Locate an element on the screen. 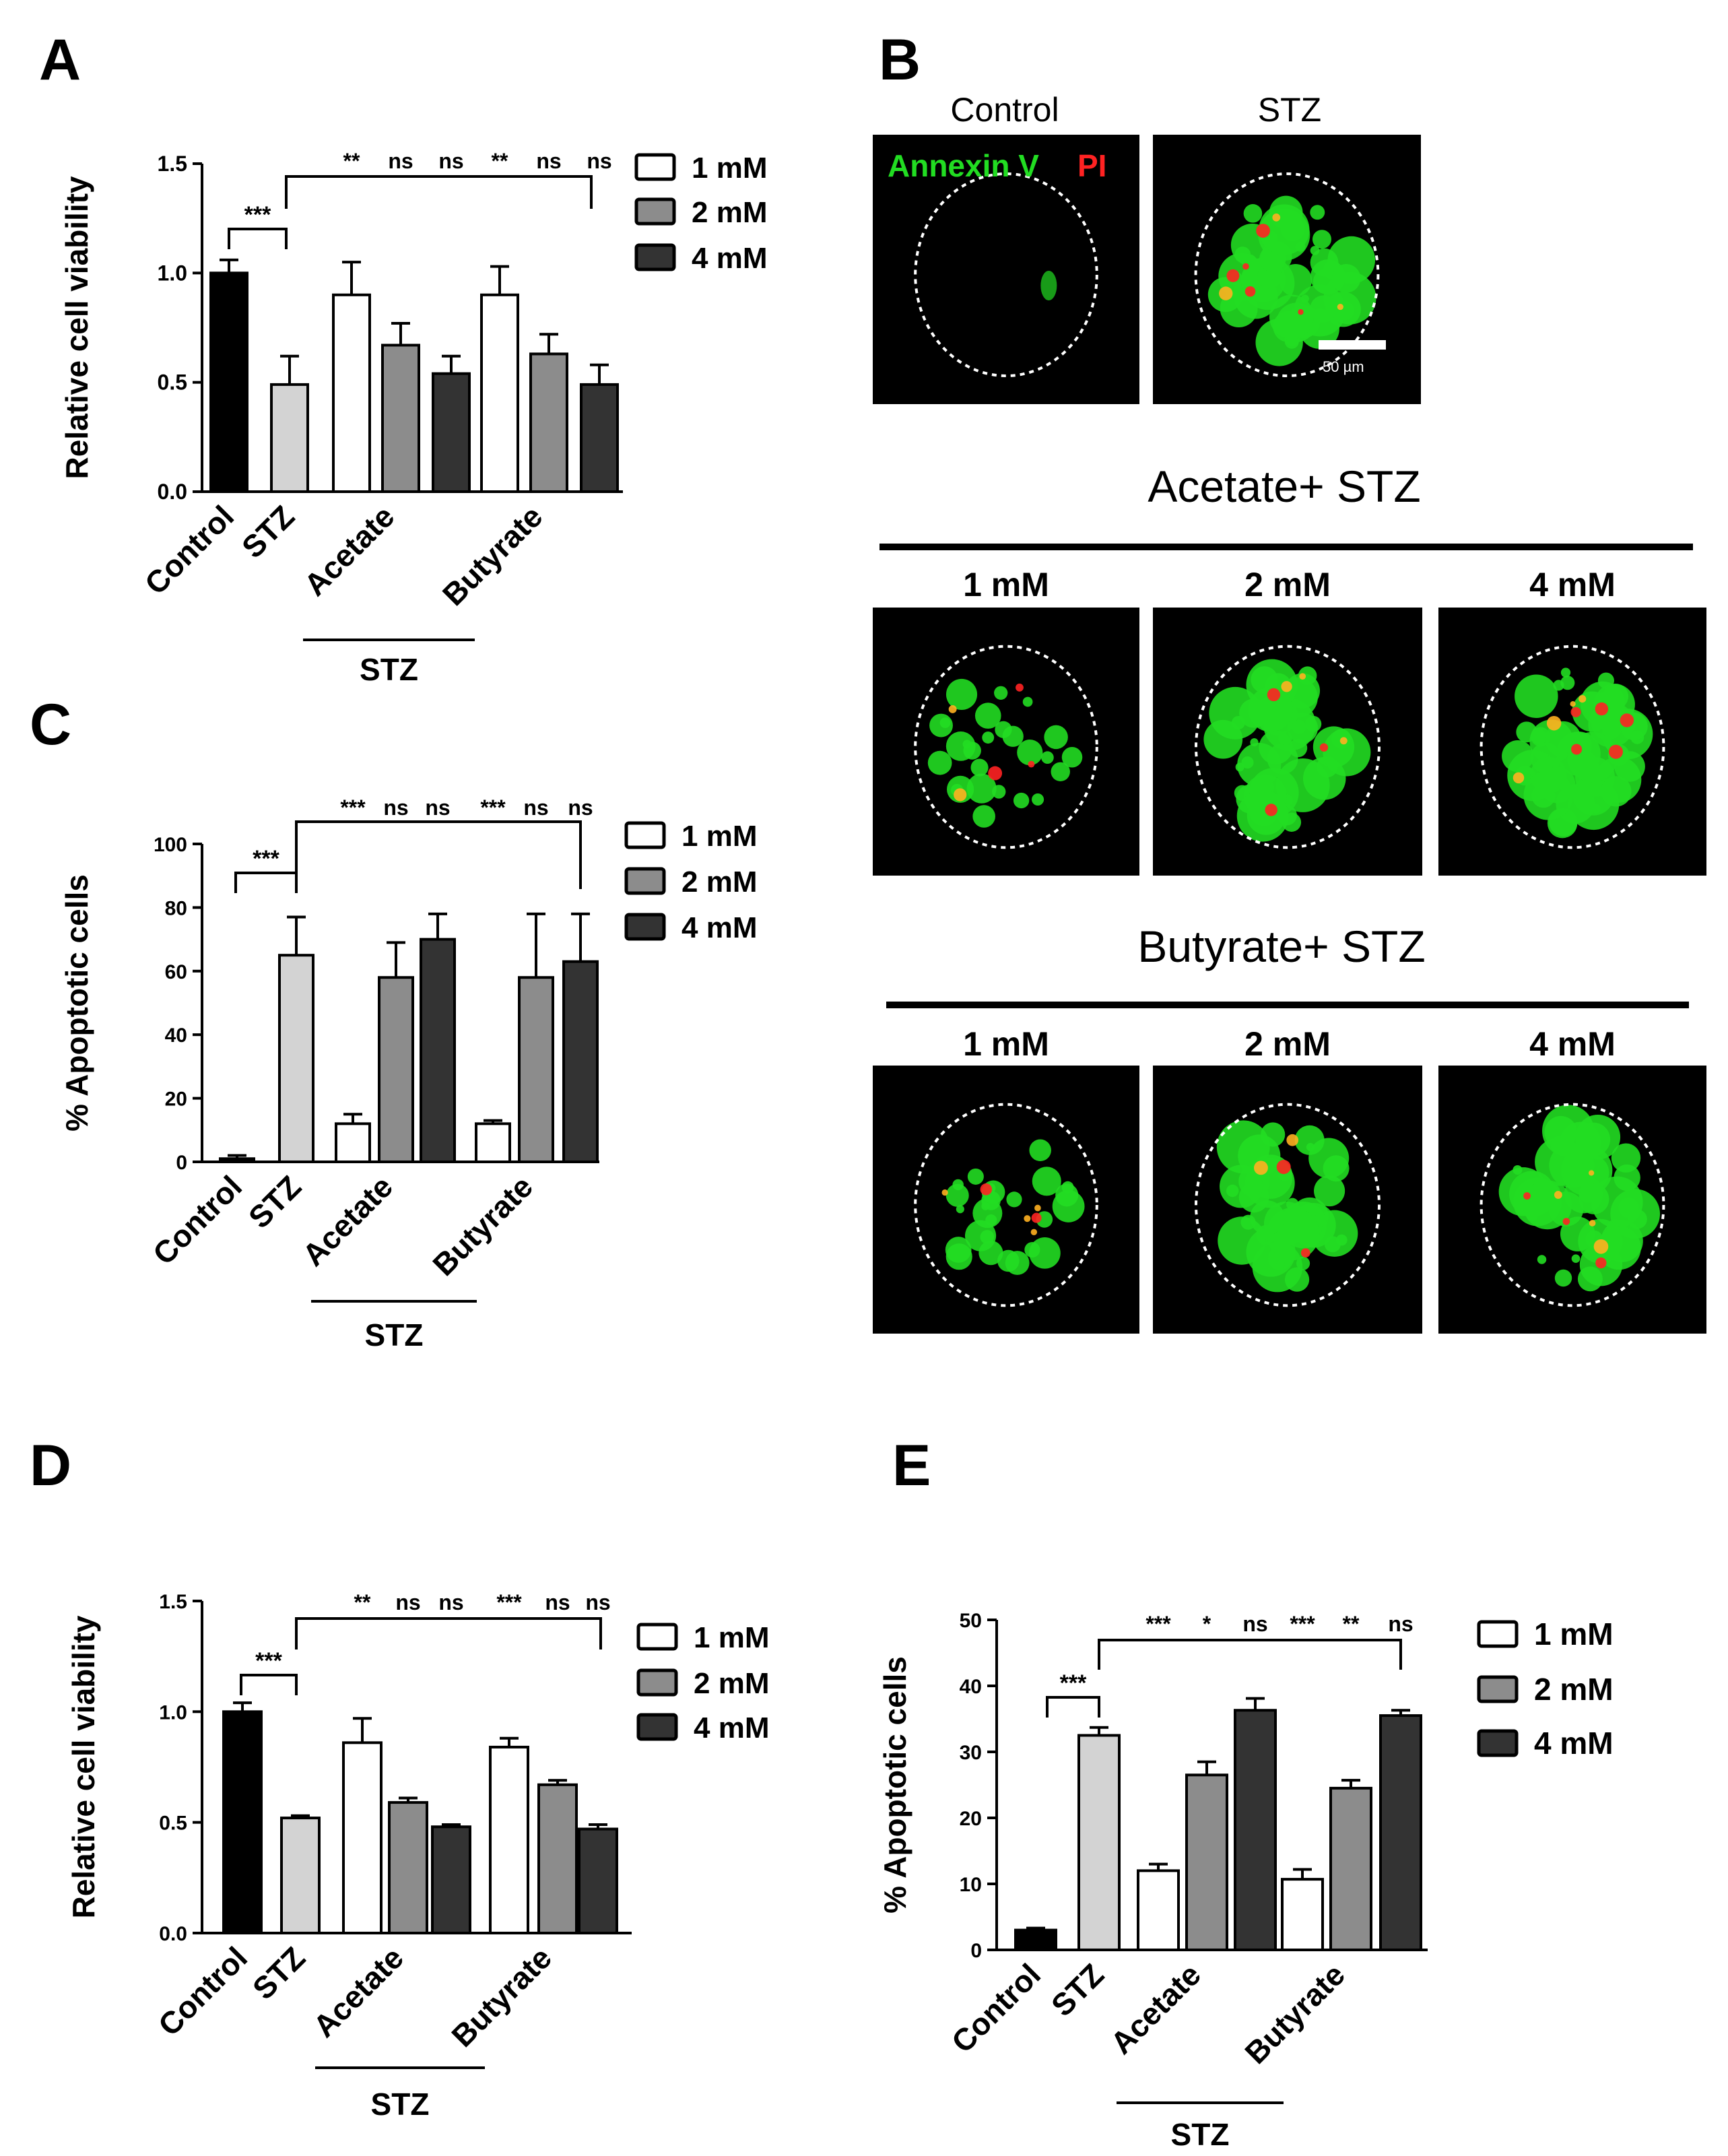 The height and width of the screenshot is (2156, 1728). bar-control-control is located at coordinates (228, 382).